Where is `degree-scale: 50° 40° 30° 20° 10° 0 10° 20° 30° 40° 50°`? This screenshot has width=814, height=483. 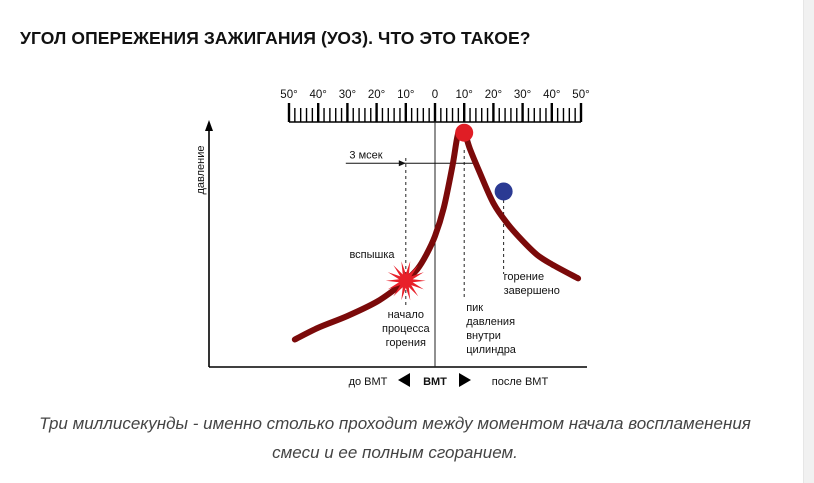 degree-scale: 50° 40° 30° 20° 10° 0 10° 20° 30° 40° 50° is located at coordinates (435, 106).